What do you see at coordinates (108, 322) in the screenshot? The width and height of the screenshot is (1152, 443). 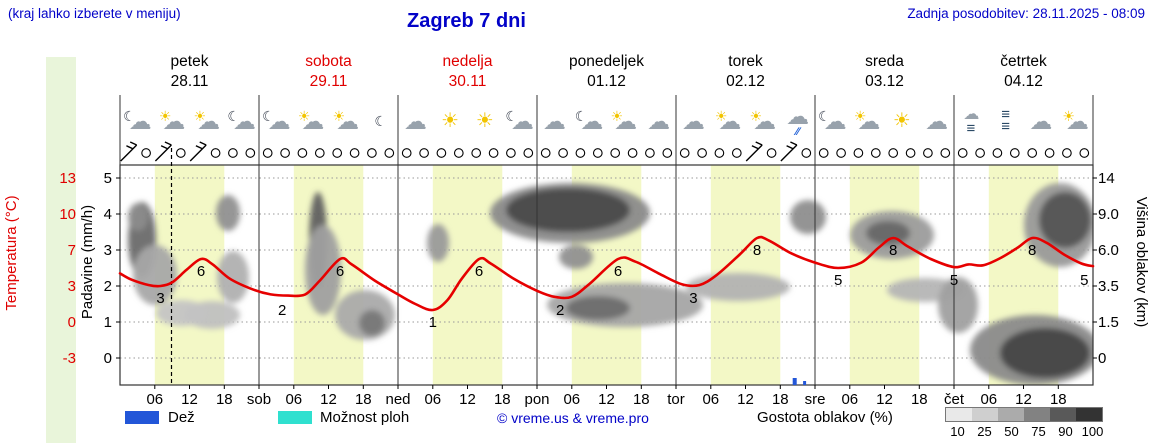 I see `precip-tick: 1` at bounding box center [108, 322].